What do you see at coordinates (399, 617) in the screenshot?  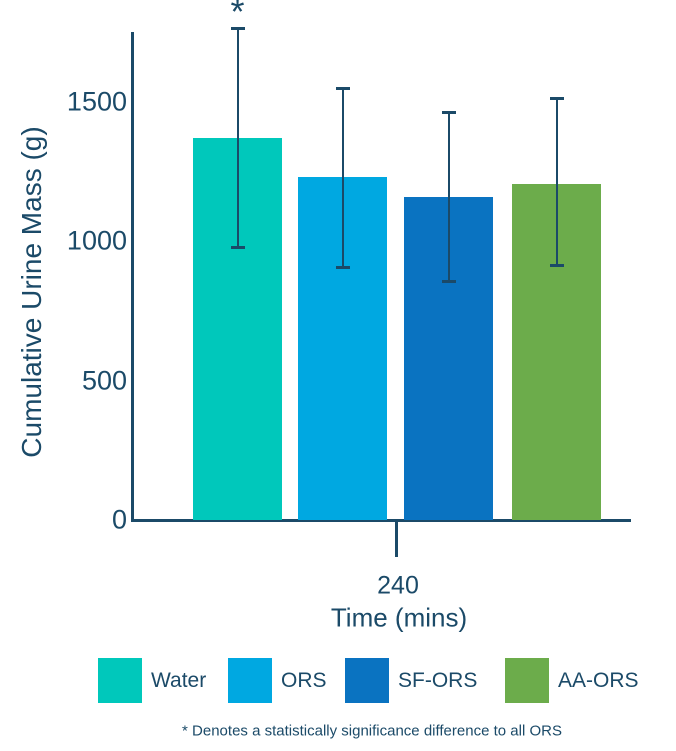 I see `x-axis-title: Time (mins)` at bounding box center [399, 617].